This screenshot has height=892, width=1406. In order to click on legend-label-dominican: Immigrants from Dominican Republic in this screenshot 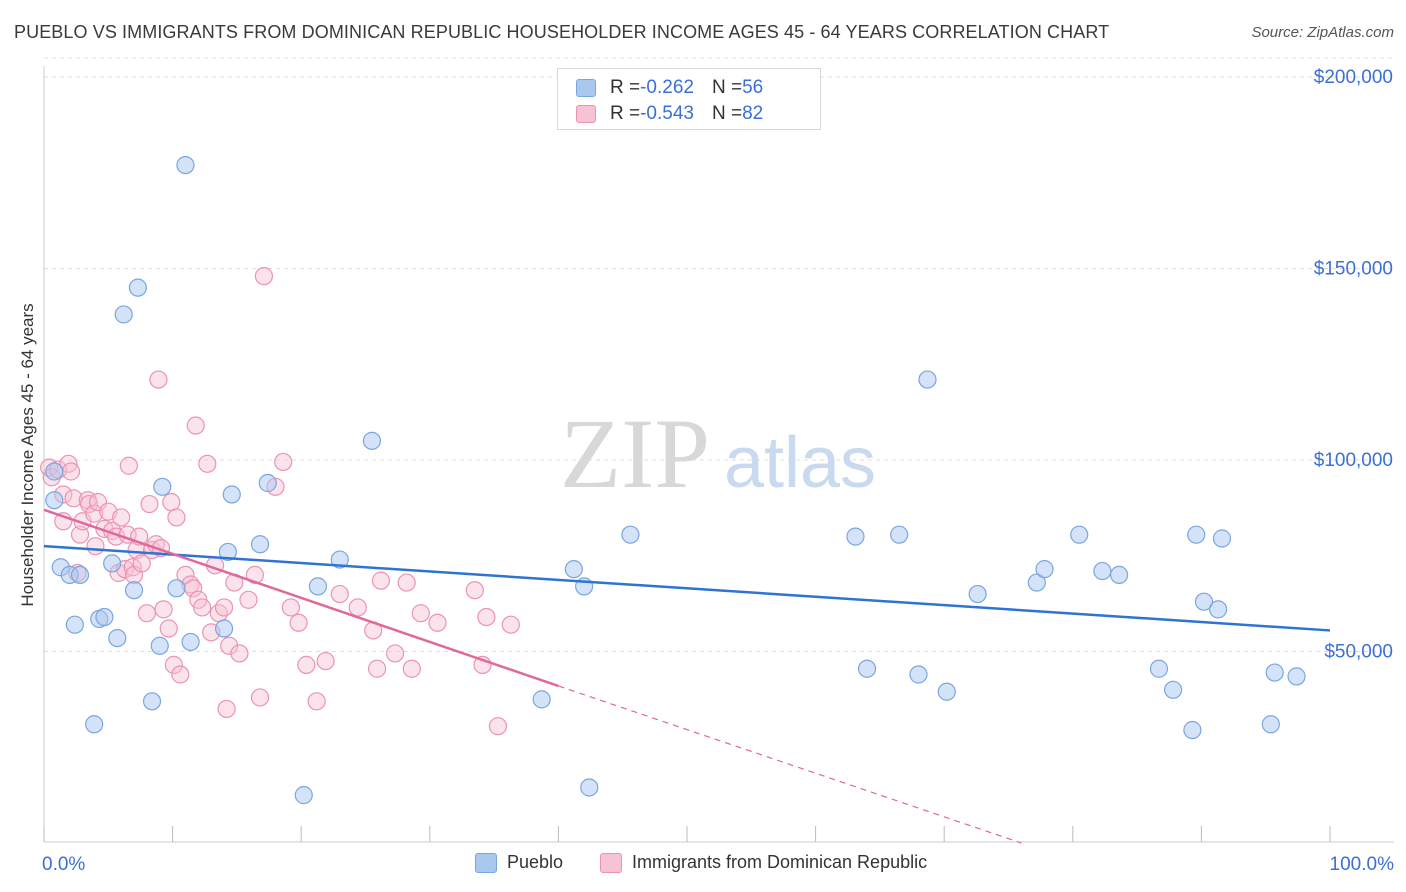, I will do `click(780, 862)`.